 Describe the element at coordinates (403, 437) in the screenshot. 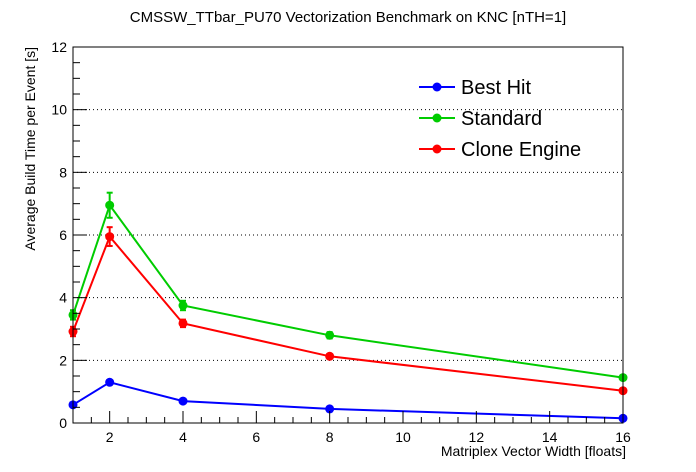

I see `x-tick-label-4: 10` at that location.